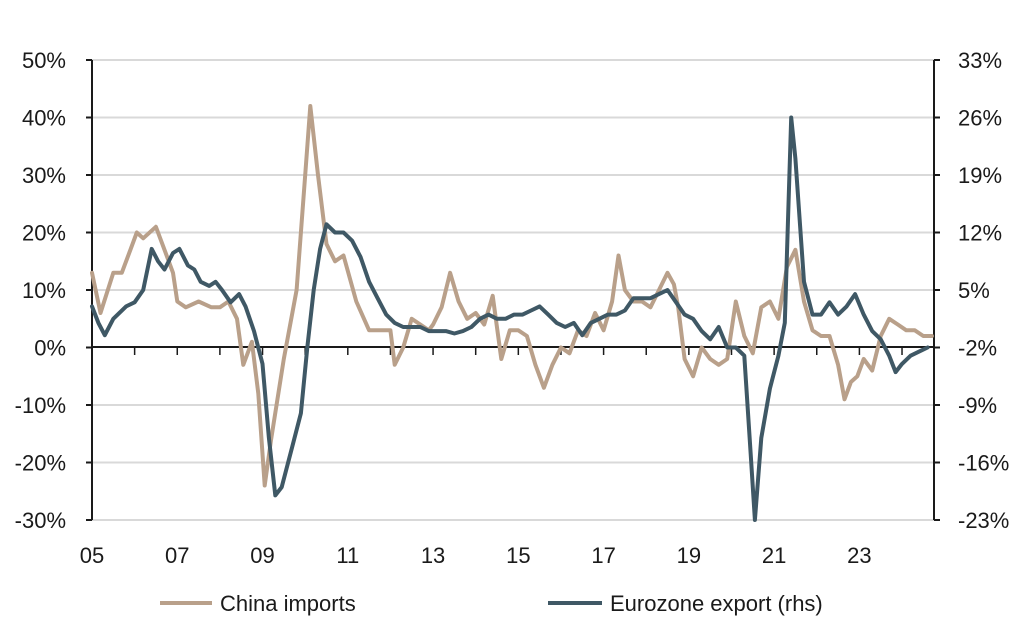 This screenshot has width=1024, height=630. What do you see at coordinates (347, 555) in the screenshot?
I see `x-tick-label: 11` at bounding box center [347, 555].